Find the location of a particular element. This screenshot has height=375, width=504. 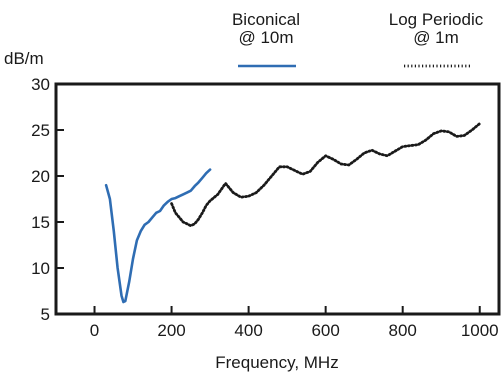

x-axis-title: Frequency, MHz is located at coordinates (276, 362).